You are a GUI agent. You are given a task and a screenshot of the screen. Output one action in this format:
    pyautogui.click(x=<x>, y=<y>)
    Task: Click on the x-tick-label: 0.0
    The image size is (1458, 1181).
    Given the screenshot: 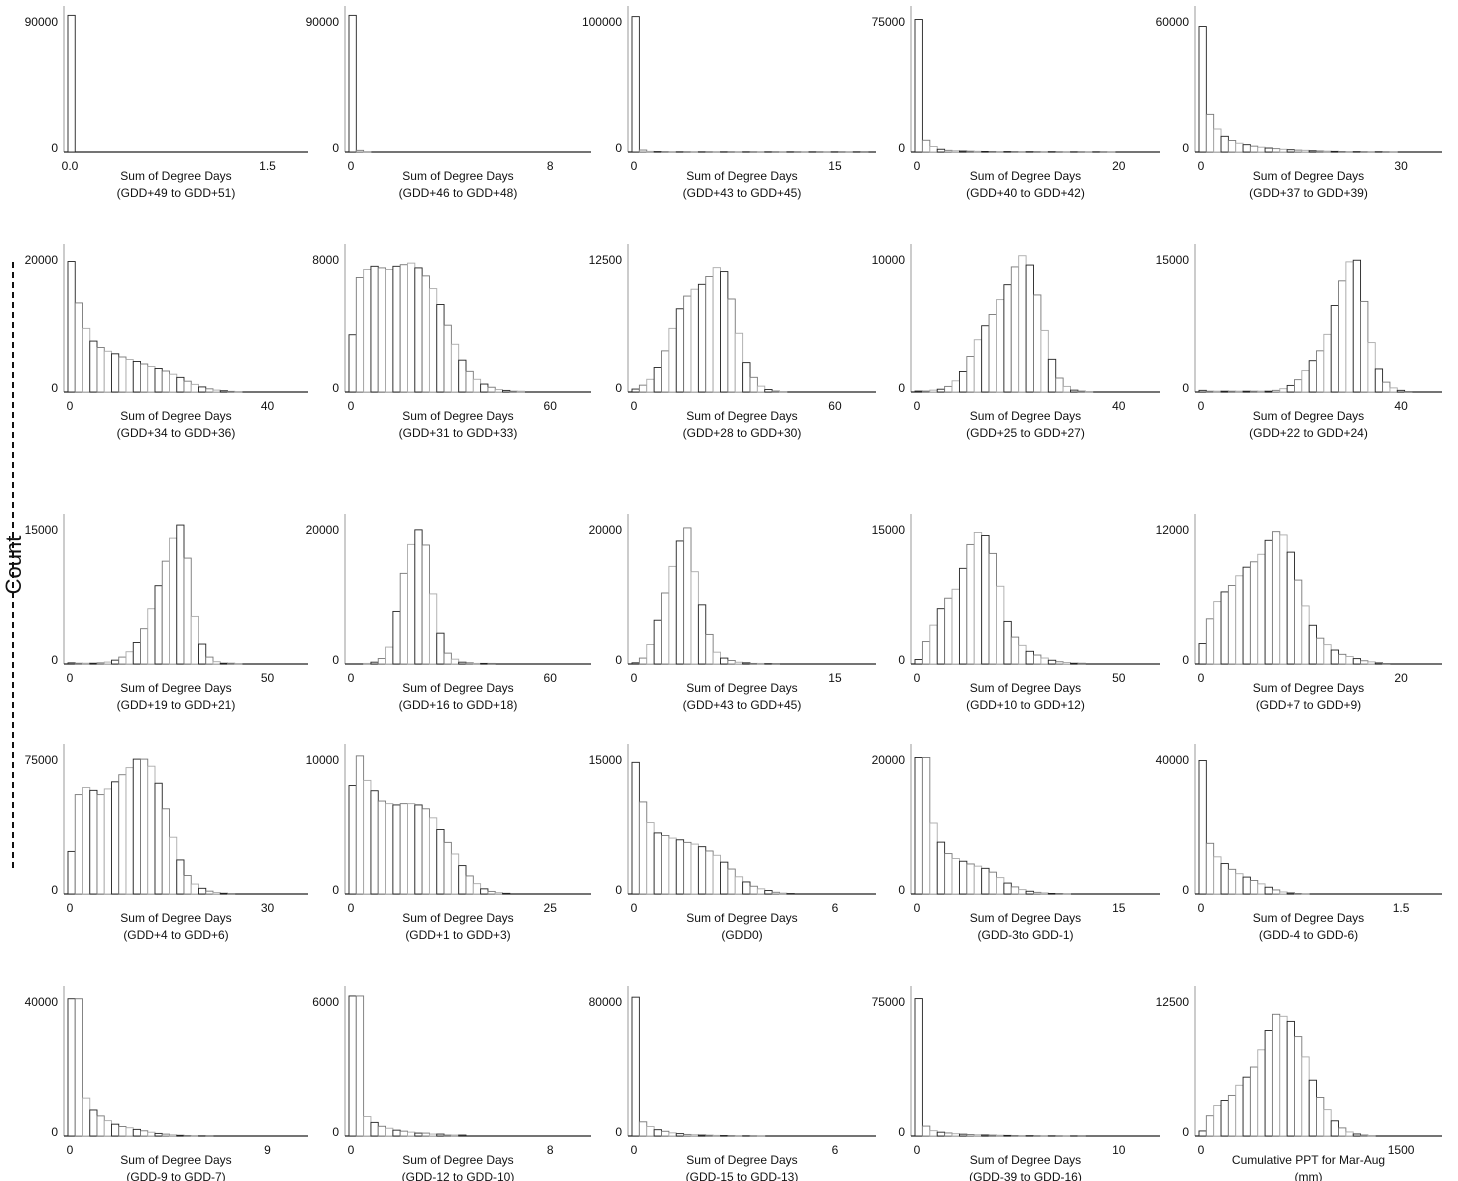 What is the action you would take?
    pyautogui.click(x=70, y=166)
    